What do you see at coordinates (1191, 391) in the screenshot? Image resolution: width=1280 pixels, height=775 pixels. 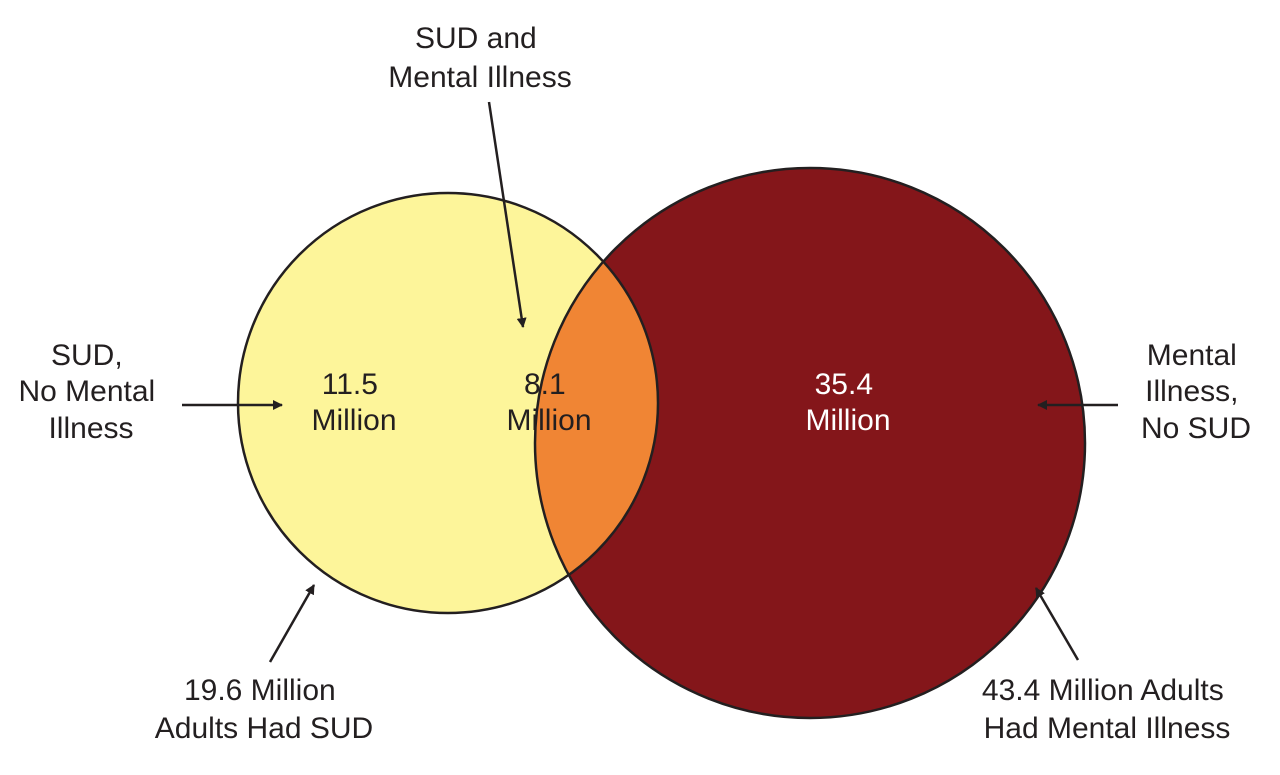 I see `callout-mental-no-sud-line2: Illness,` at bounding box center [1191, 391].